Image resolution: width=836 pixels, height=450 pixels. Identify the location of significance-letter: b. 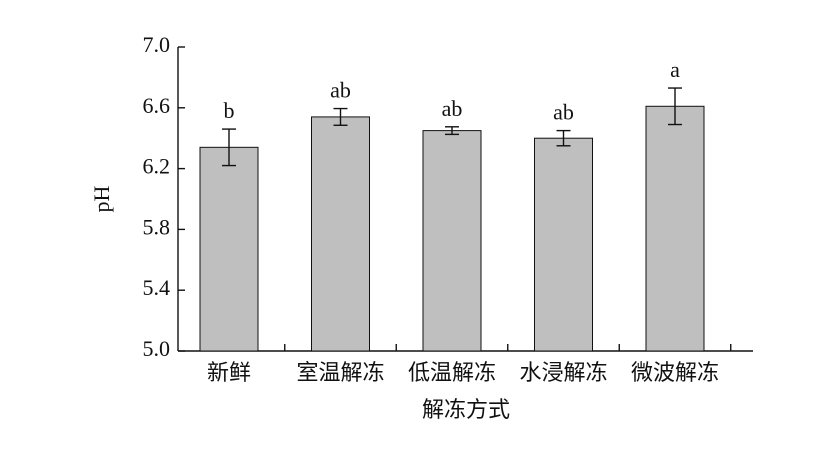
(229, 110).